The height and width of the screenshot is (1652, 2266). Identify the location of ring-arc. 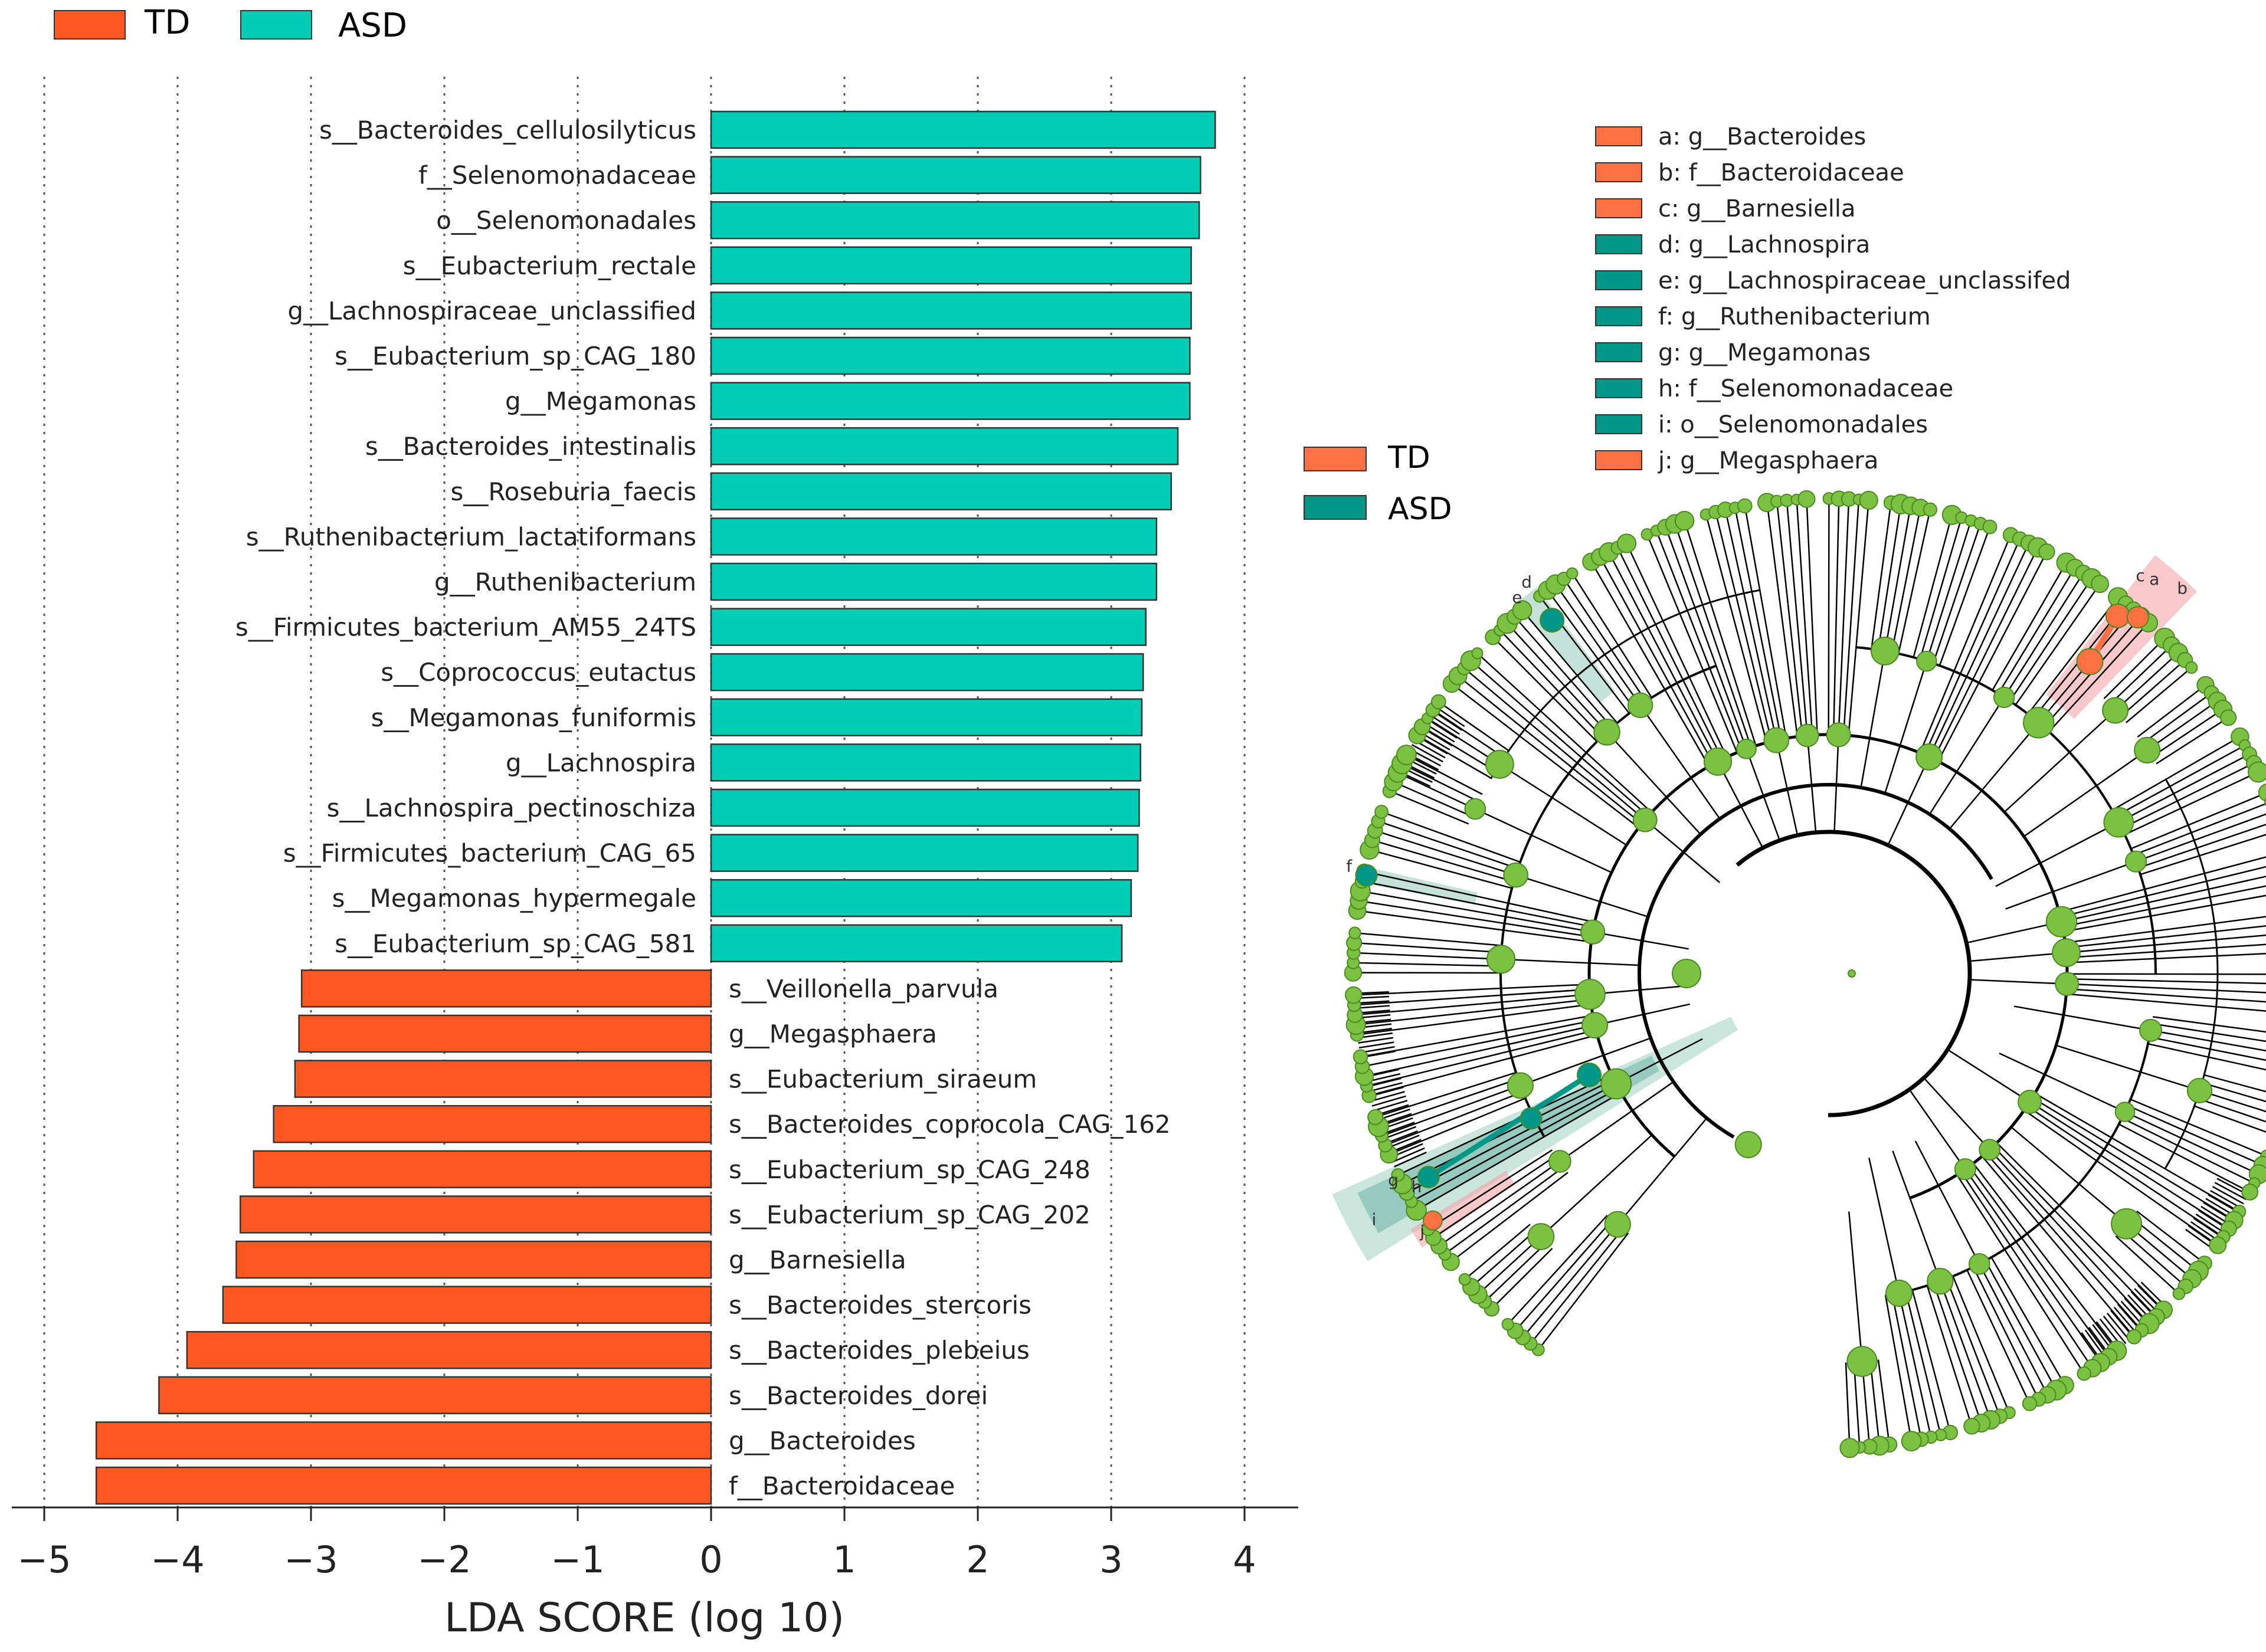
(1828, 966).